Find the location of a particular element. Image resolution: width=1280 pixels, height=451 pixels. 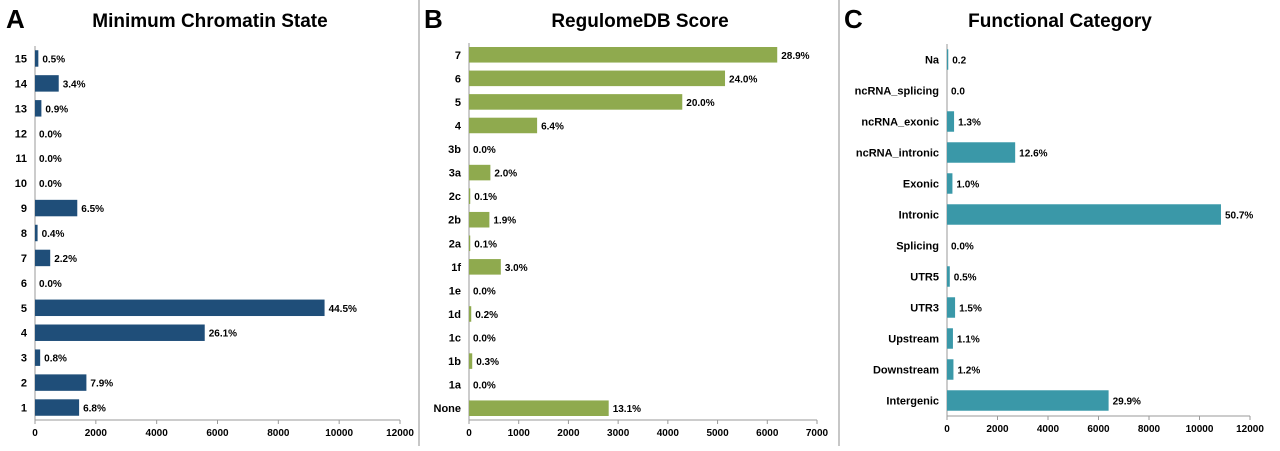

panel-divider is located at coordinates (419, 223).